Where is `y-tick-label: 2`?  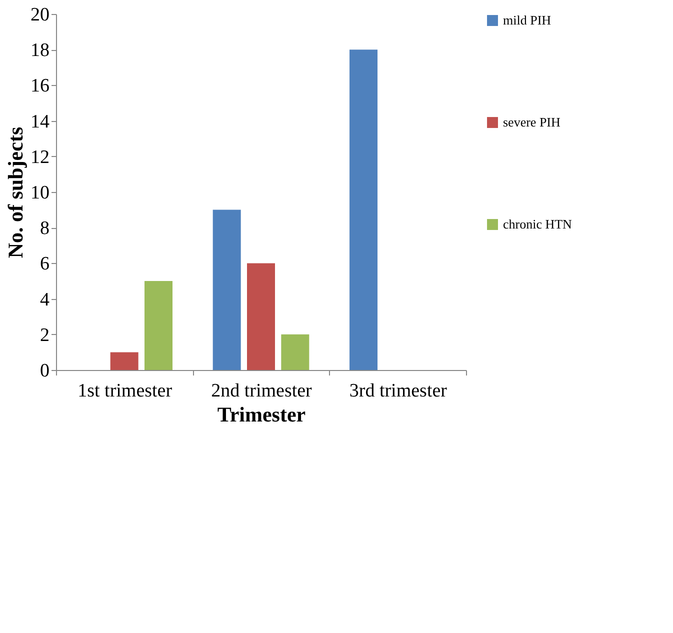
y-tick-label: 2 is located at coordinates (45, 335).